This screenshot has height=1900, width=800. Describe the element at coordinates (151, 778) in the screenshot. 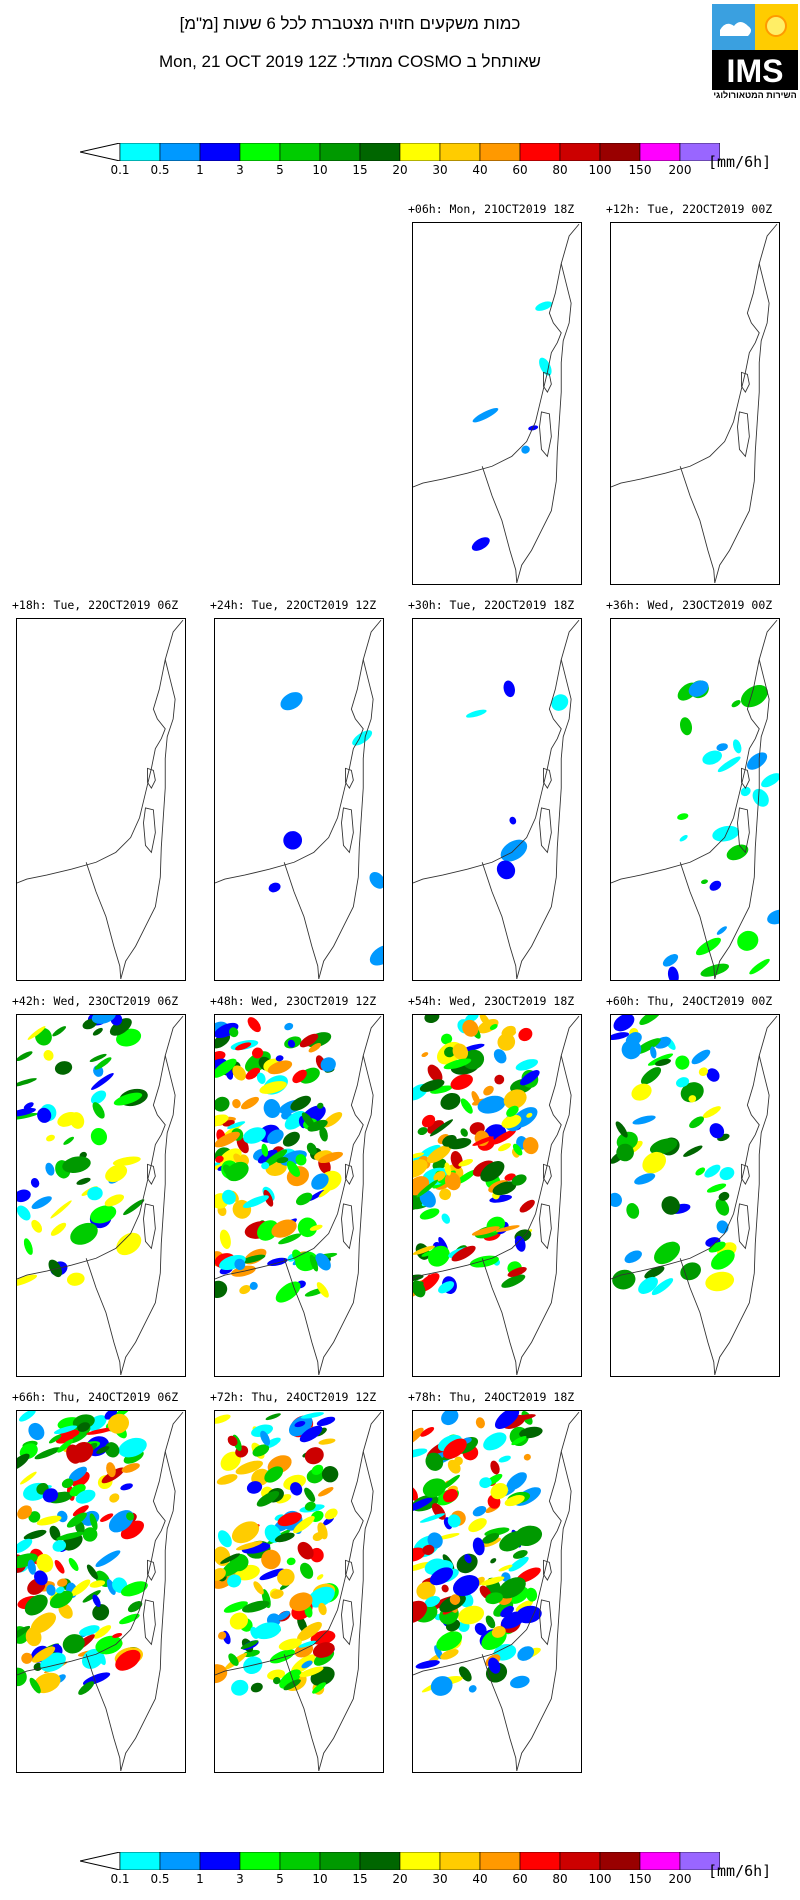

I see `sea-of-galilee` at that location.